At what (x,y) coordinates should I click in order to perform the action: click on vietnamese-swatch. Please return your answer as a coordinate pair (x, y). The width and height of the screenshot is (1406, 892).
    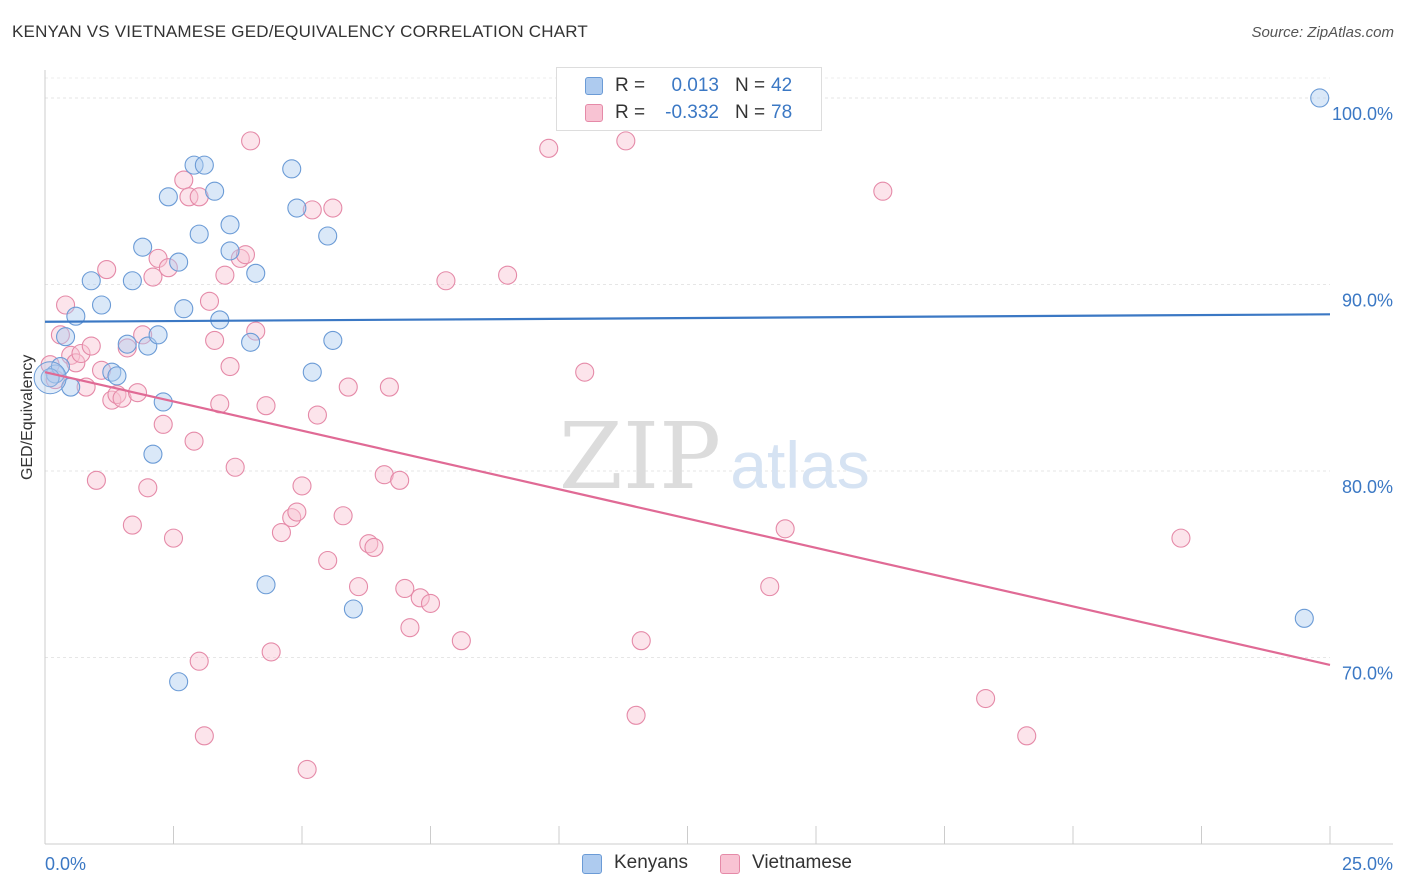
    Looking at the image, I should click on (594, 113).